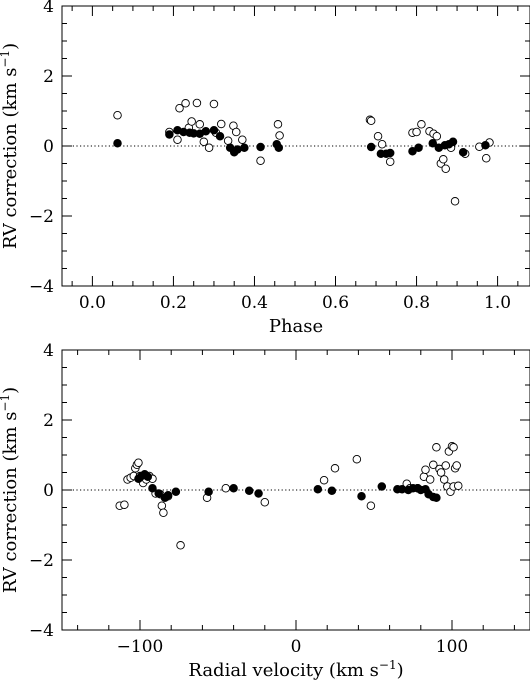 This screenshot has width=530, height=684. Describe the element at coordinates (388, 665) in the screenshot. I see `velocity-x-axis-title-sup: −1` at that location.